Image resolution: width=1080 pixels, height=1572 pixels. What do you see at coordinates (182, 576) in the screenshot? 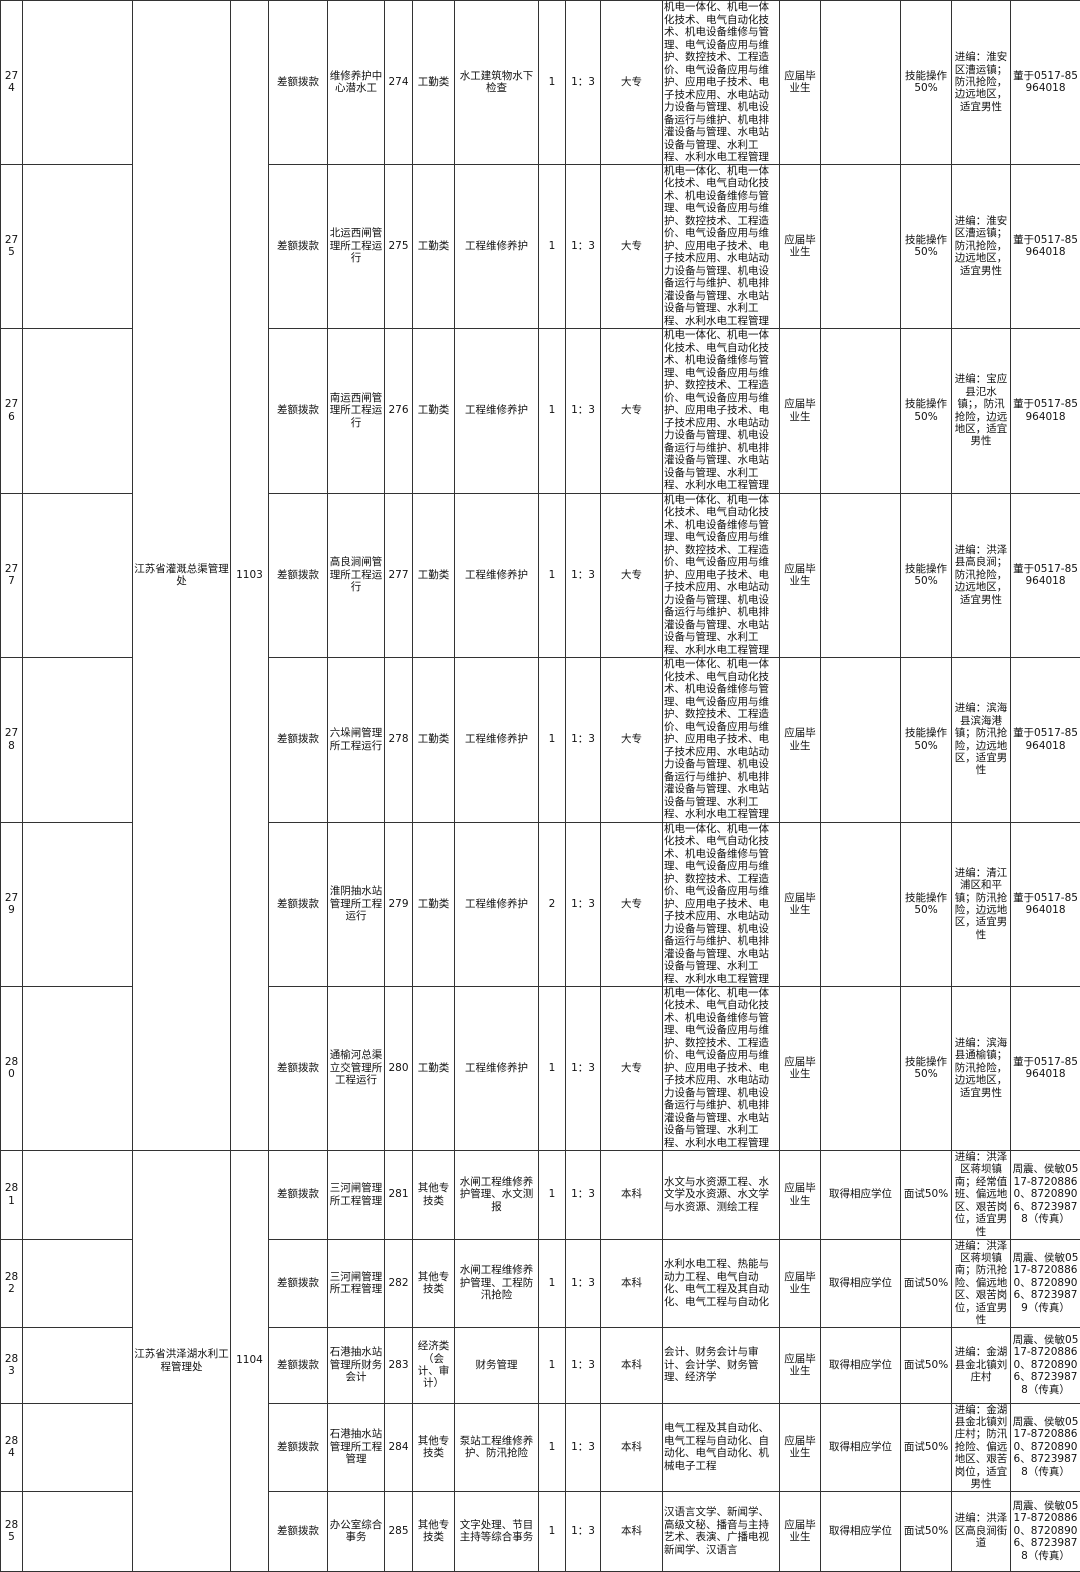
I see `unit-name: 江苏省灌溉总渠管理处` at bounding box center [182, 576].